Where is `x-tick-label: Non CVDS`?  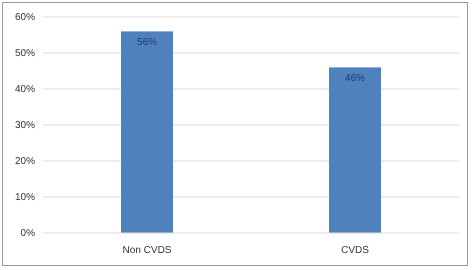
x-tick-label: Non CVDS is located at coordinates (147, 250).